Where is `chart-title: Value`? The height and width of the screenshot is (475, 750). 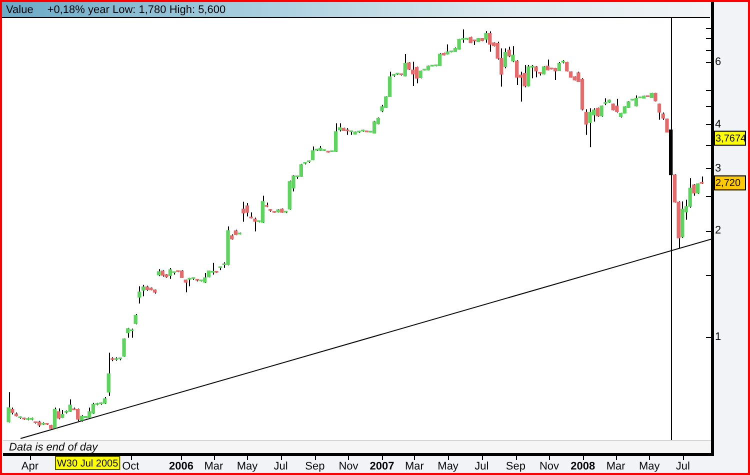 chart-title: Value is located at coordinates (20, 10).